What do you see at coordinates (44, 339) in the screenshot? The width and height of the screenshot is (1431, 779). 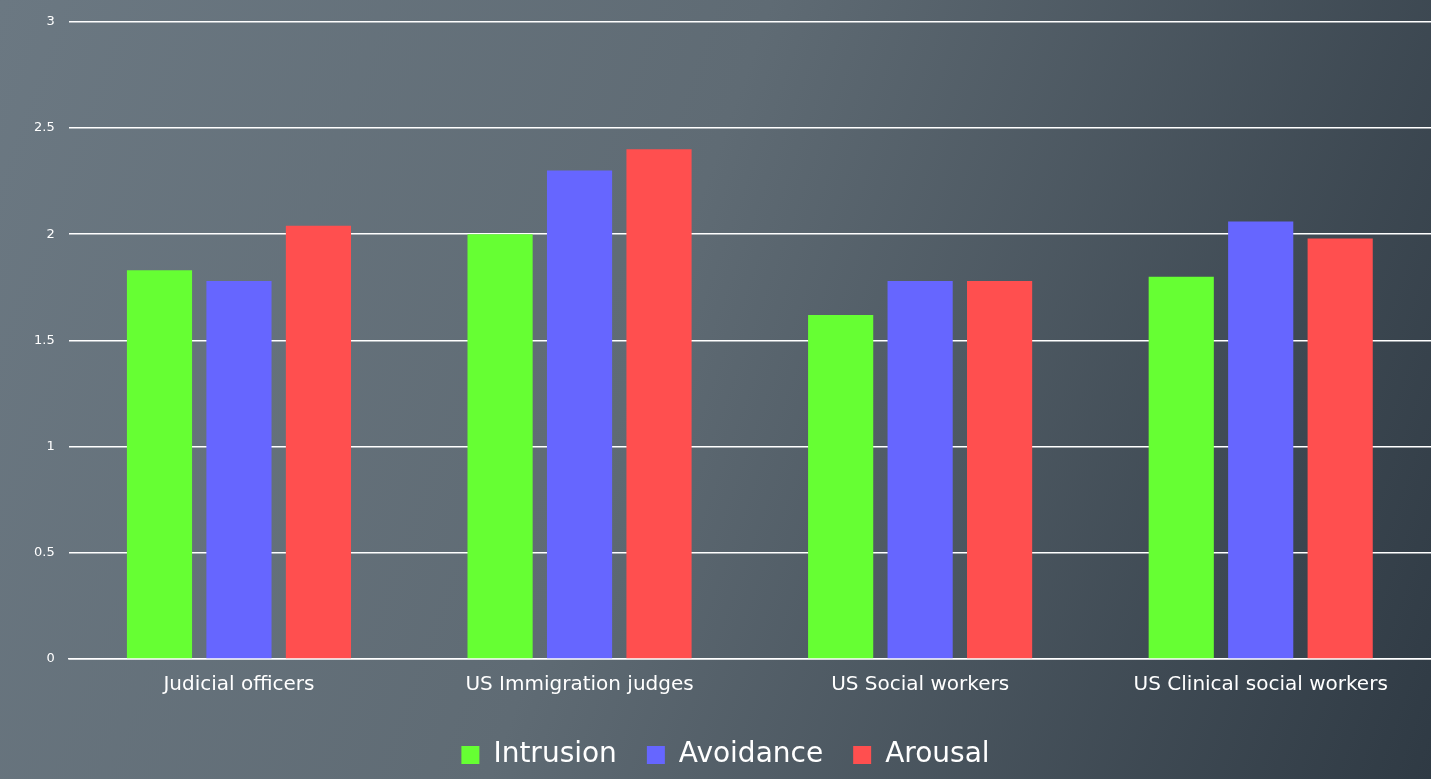 I see `y-tick-label: 1.5` at bounding box center [44, 339].